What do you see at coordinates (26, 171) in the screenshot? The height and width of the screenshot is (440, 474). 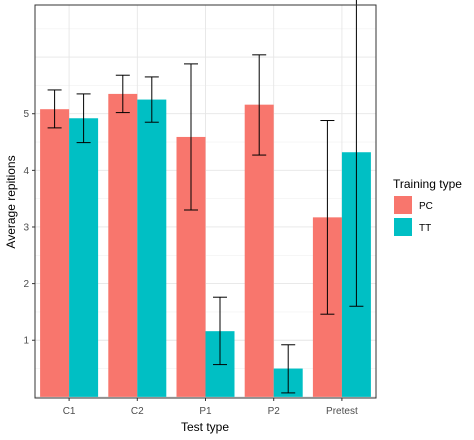 I see `y-tick-label: 4` at bounding box center [26, 171].